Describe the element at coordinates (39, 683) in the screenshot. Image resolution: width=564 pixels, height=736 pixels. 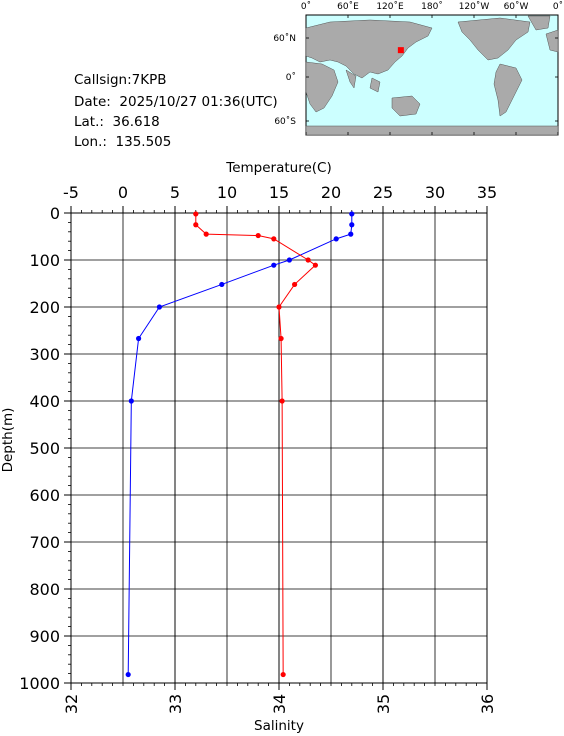
I see `depth-tick-label: 1000` at that location.